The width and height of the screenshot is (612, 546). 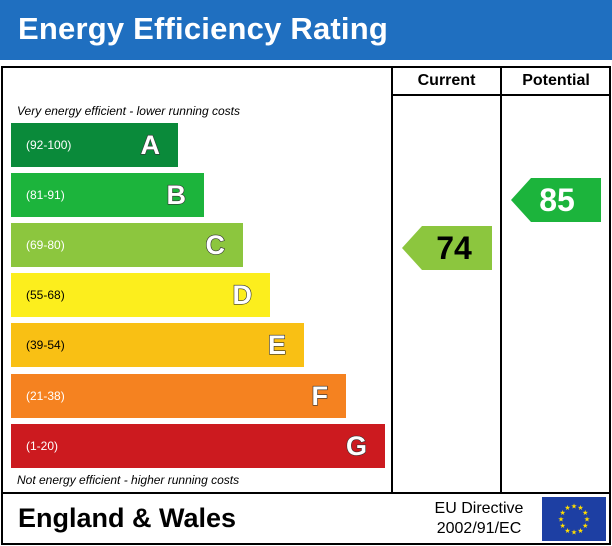 What do you see at coordinates (49, 145) in the screenshot?
I see `band-range: (92-100)` at bounding box center [49, 145].